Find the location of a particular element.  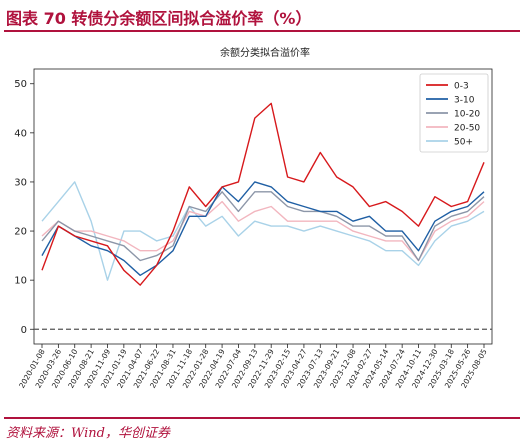

y-tick-label: 20 is located at coordinates (20, 232).